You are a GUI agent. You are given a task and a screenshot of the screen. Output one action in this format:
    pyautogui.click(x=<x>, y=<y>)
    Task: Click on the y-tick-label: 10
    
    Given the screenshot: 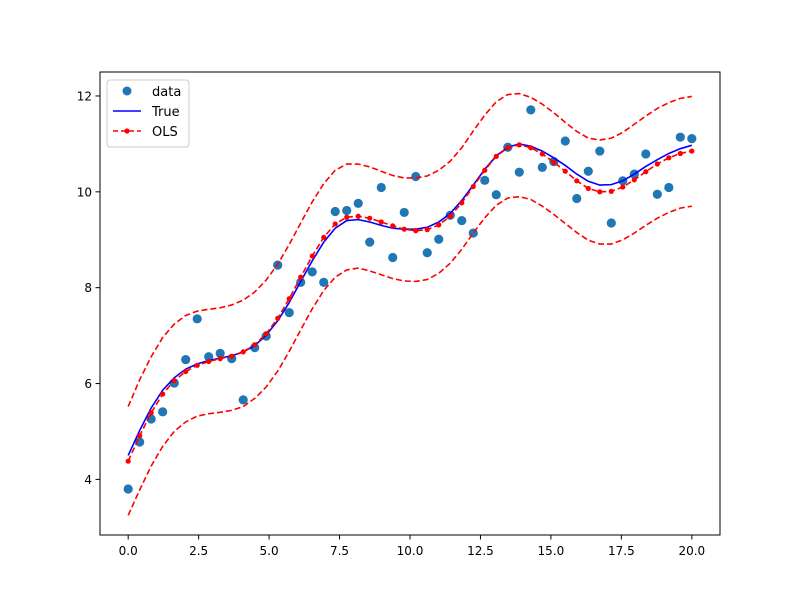 What is the action you would take?
    pyautogui.click(x=84, y=192)
    